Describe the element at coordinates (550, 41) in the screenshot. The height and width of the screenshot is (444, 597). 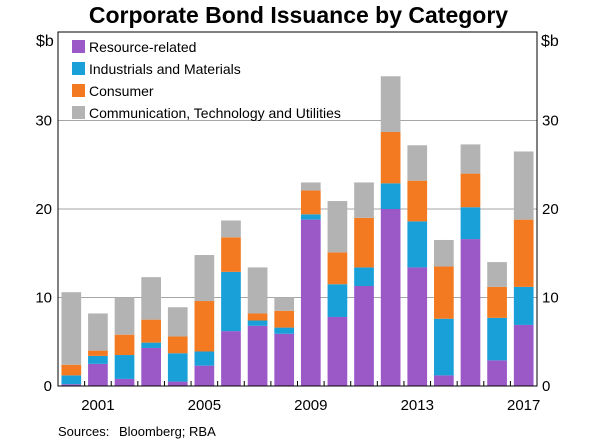
I see `y-unit-right: $b` at that location.